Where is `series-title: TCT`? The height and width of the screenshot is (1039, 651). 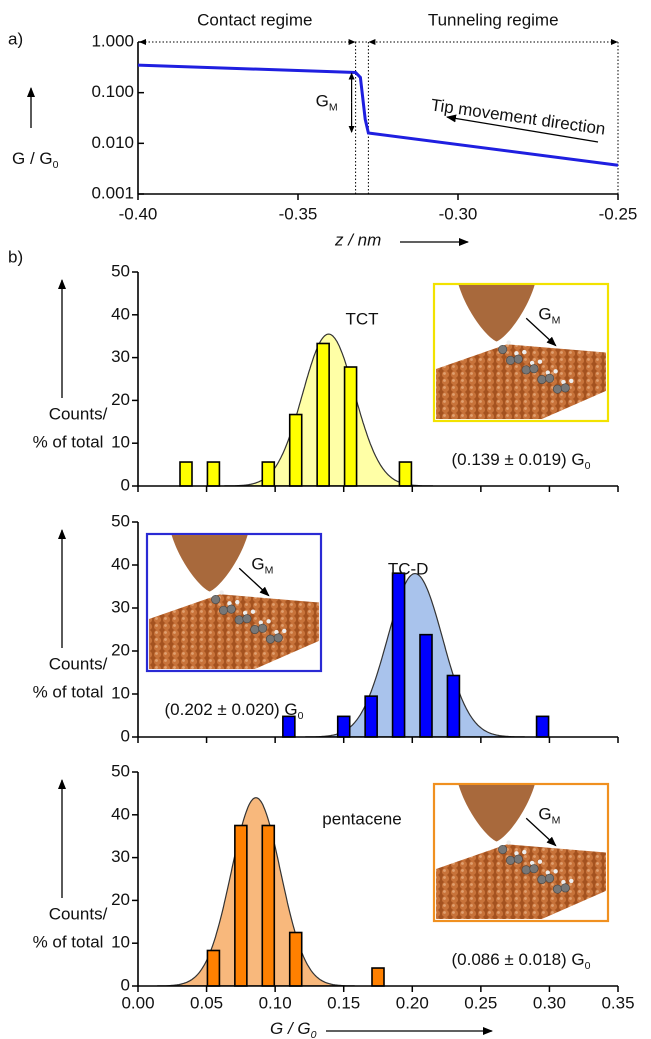
series-title: TCT is located at coordinates (361, 318).